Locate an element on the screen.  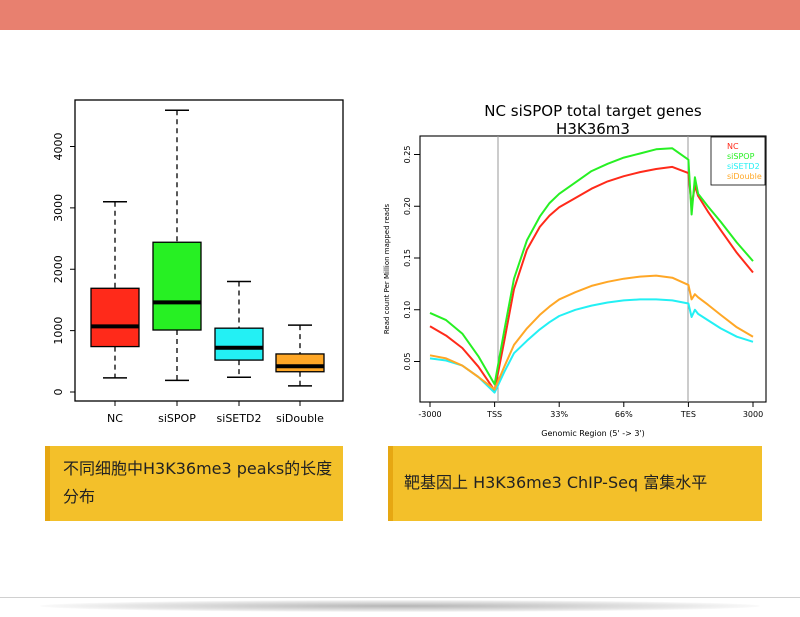
line-chart-legend is located at coordinates (738, 161).